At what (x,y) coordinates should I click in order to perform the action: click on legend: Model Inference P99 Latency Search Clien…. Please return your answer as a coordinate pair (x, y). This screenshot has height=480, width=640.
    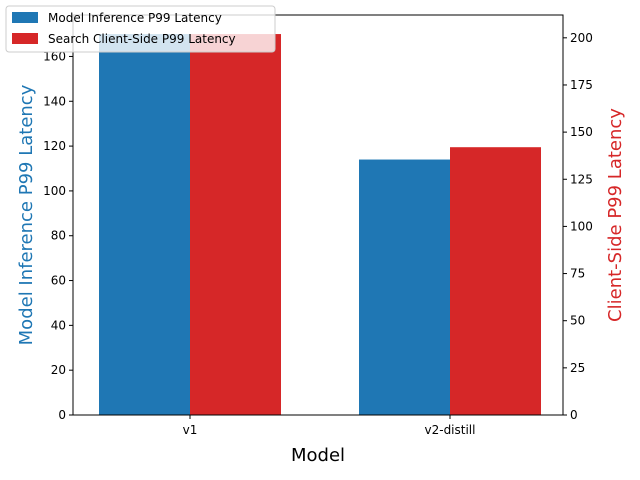
    Looking at the image, I should click on (140, 29).